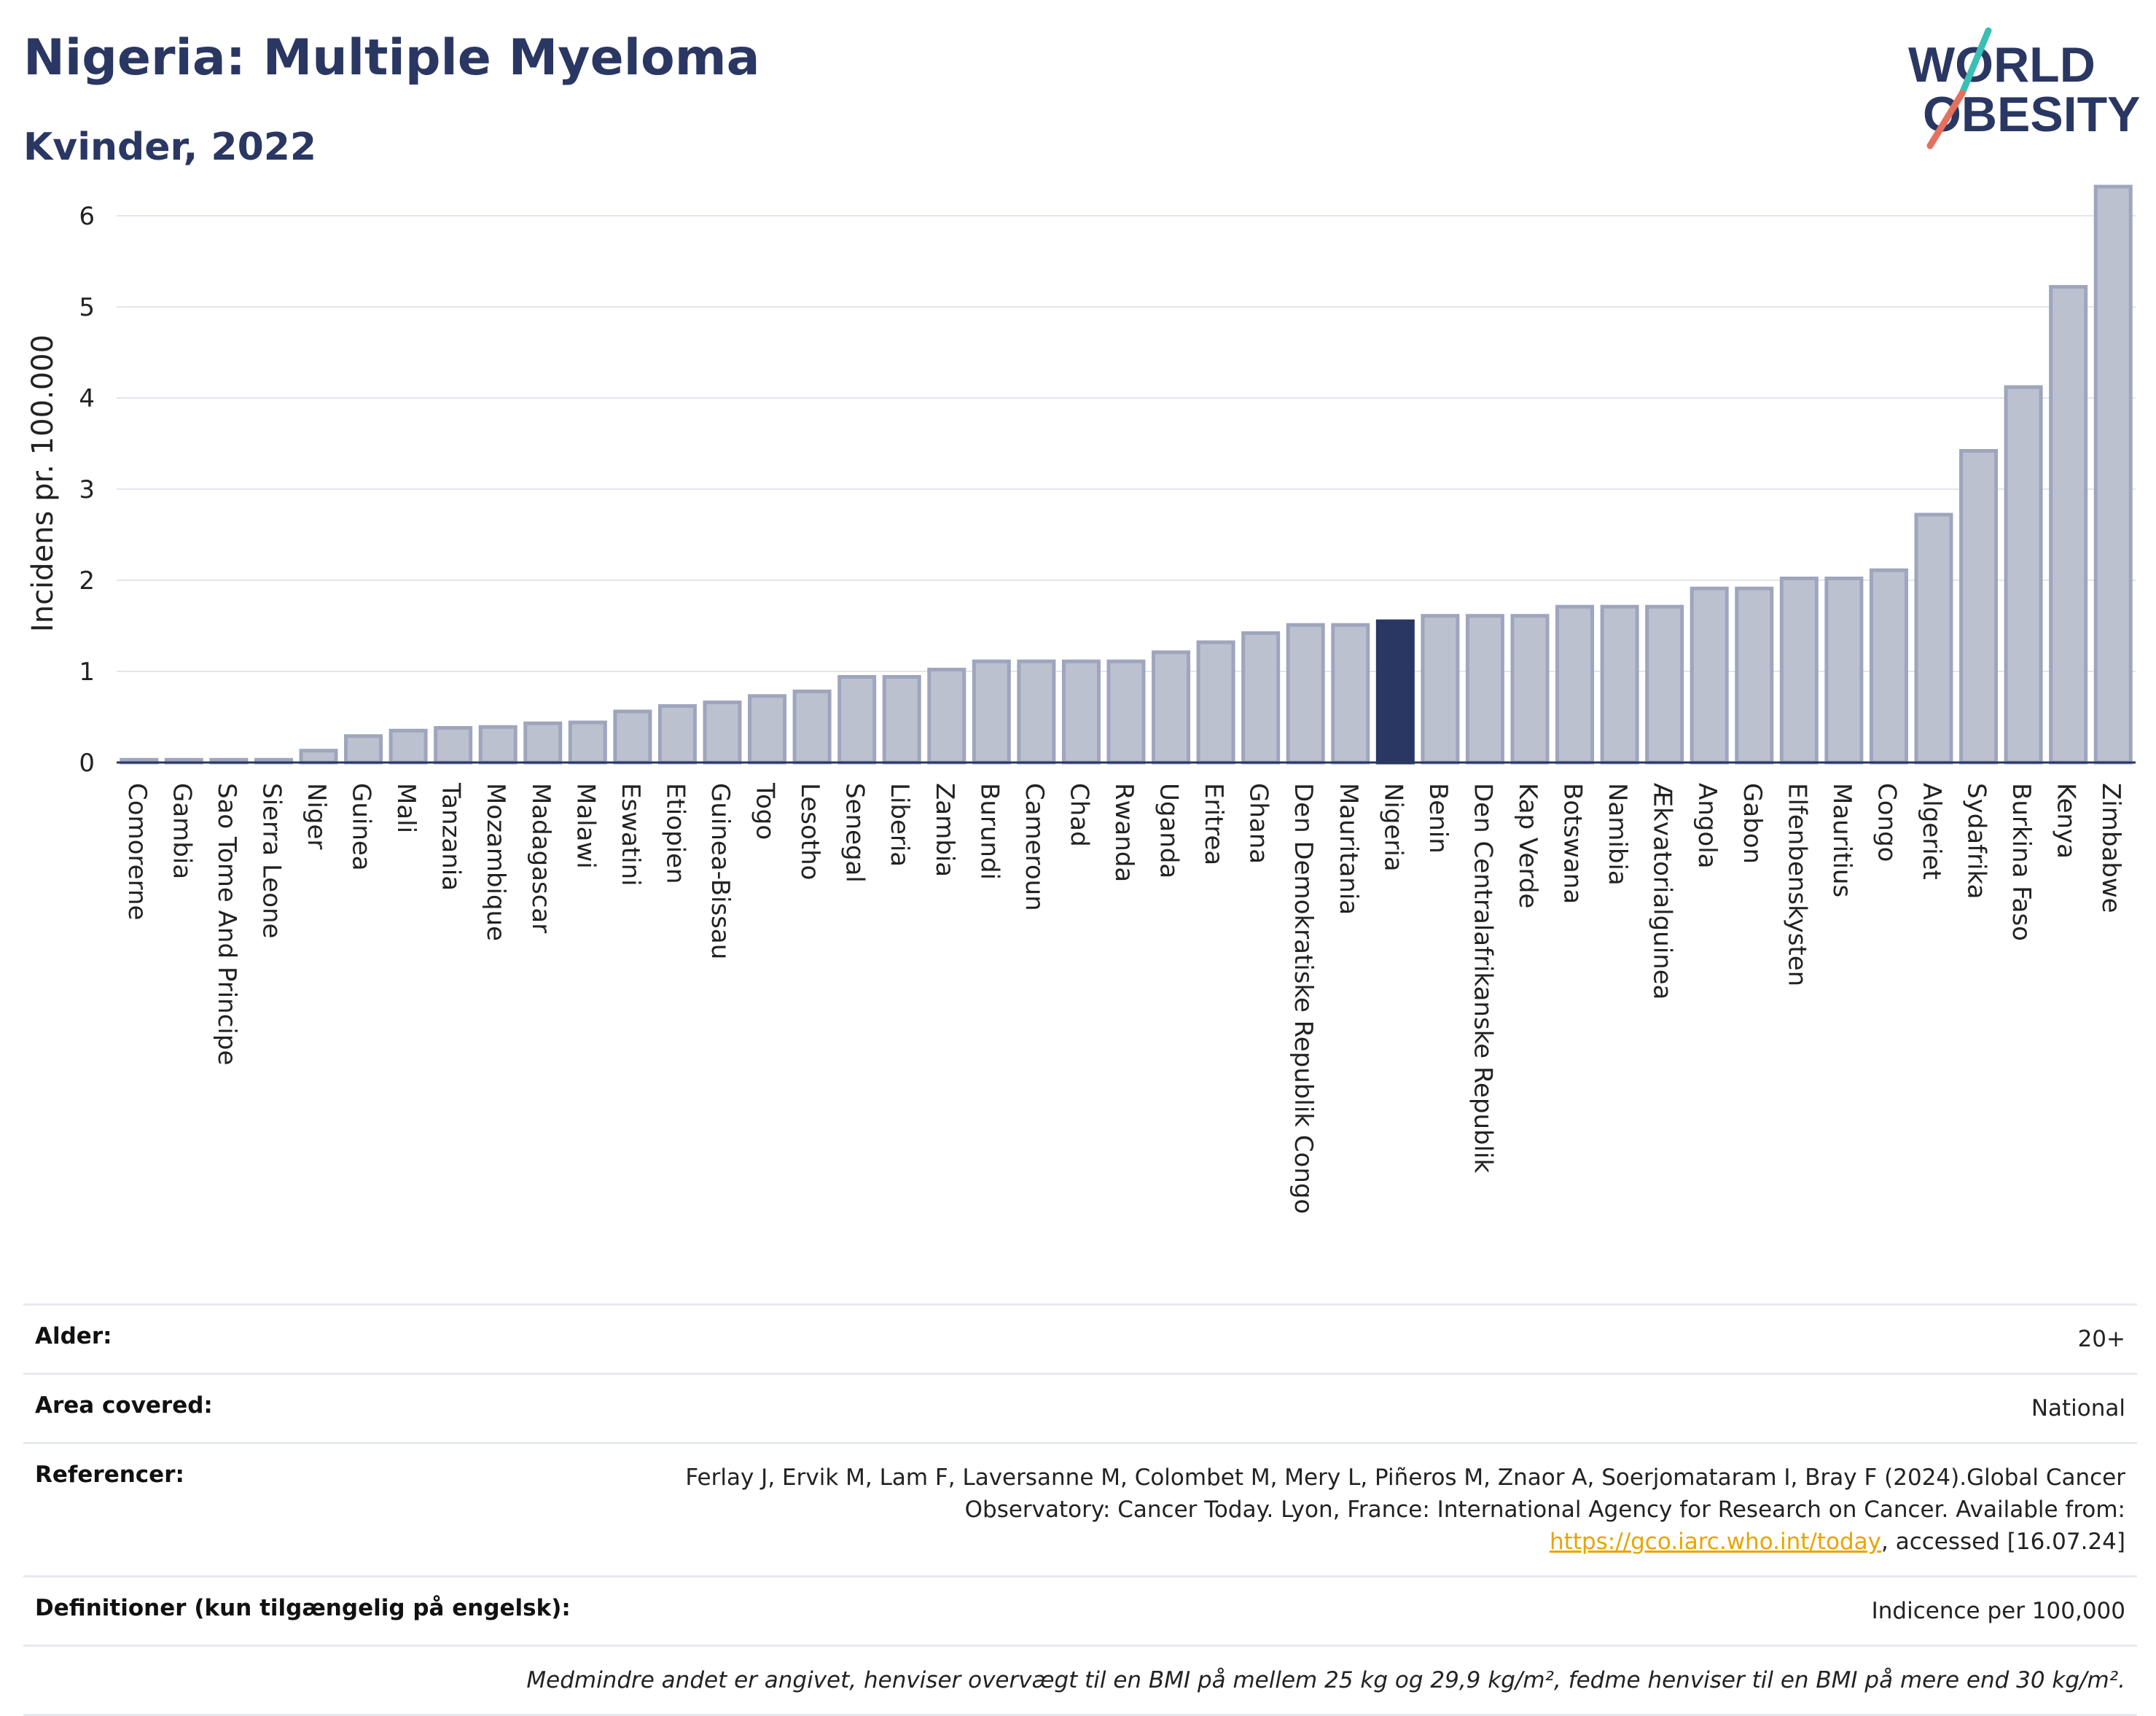 The height and width of the screenshot is (1716, 2156). Describe the element at coordinates (2101, 1339) in the screenshot. I see `age-value: 20+` at that location.